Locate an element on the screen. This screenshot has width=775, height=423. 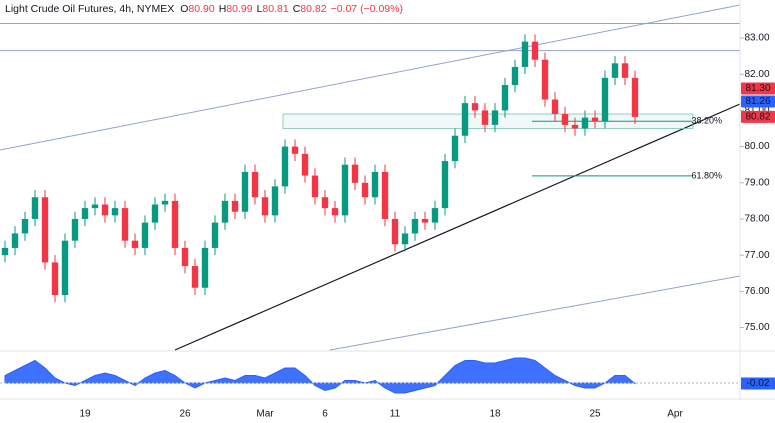
change: −0.07 (−0.09%) is located at coordinates (367, 9).